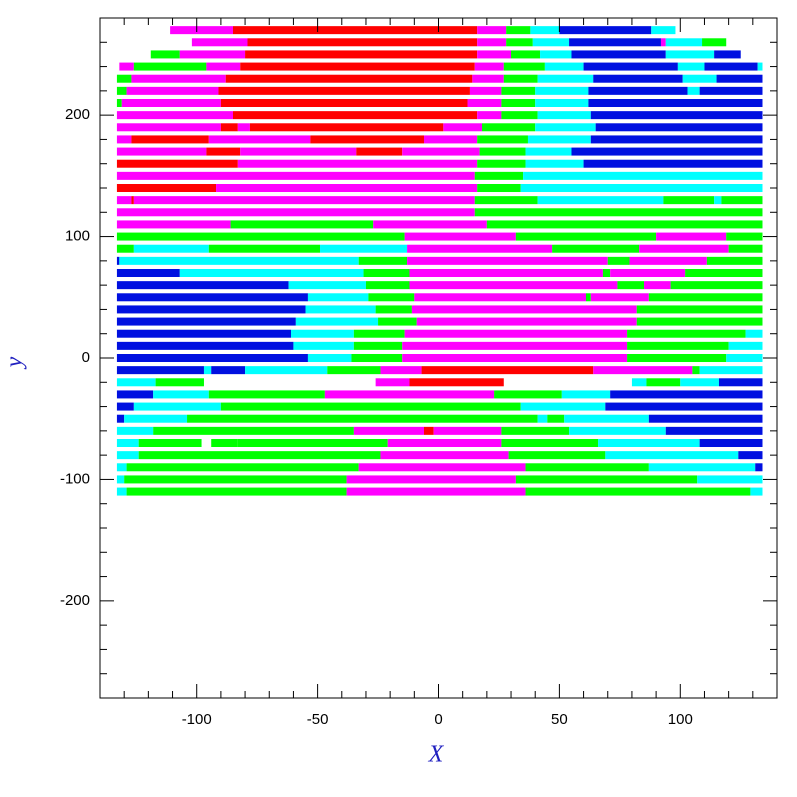  I want to click on y-tick-label: -100, so click(75, 478).